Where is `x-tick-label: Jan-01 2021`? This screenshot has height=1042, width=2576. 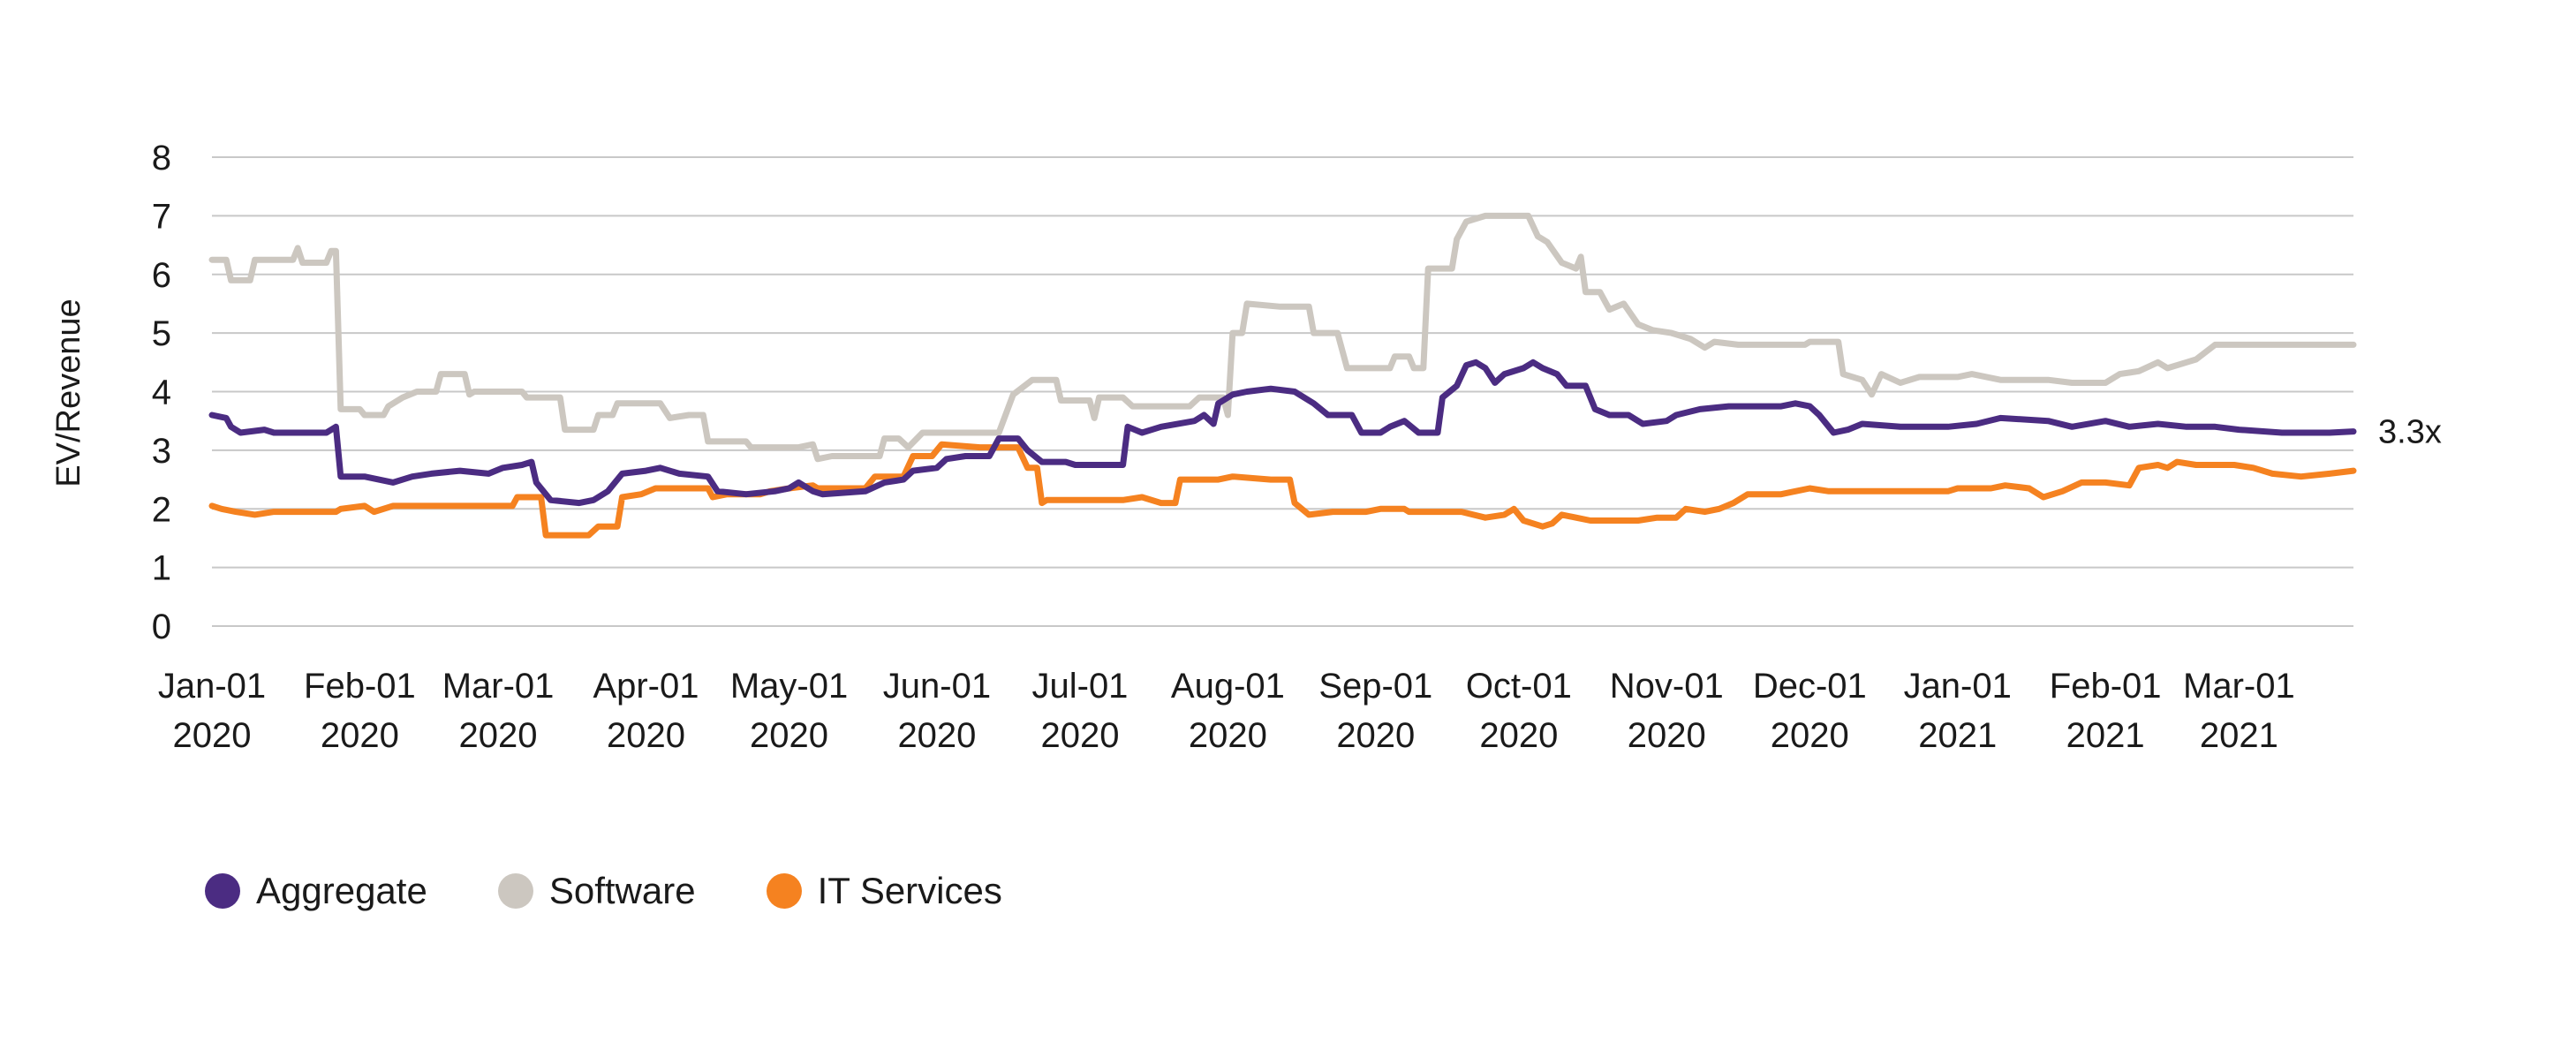
x-tick-label: Jan-01 2021 is located at coordinates (1958, 711).